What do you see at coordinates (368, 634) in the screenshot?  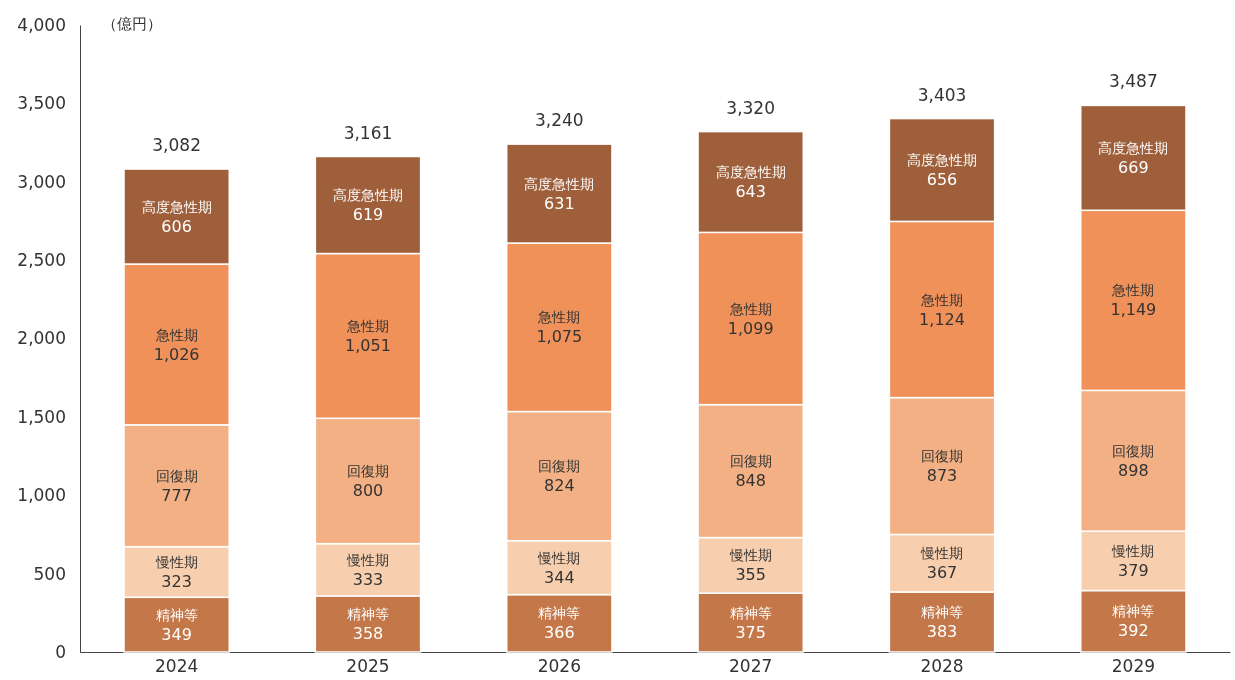 I see `data-label: 358` at bounding box center [368, 634].